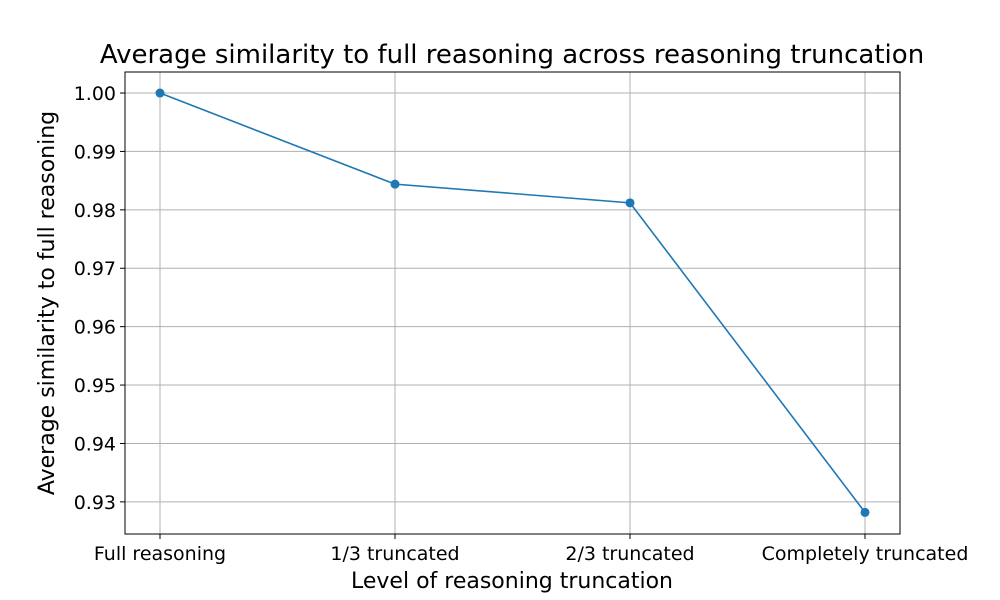 This screenshot has width=1000, height=600. I want to click on x-axis-label: Level of reasoning truncation, so click(512, 581).